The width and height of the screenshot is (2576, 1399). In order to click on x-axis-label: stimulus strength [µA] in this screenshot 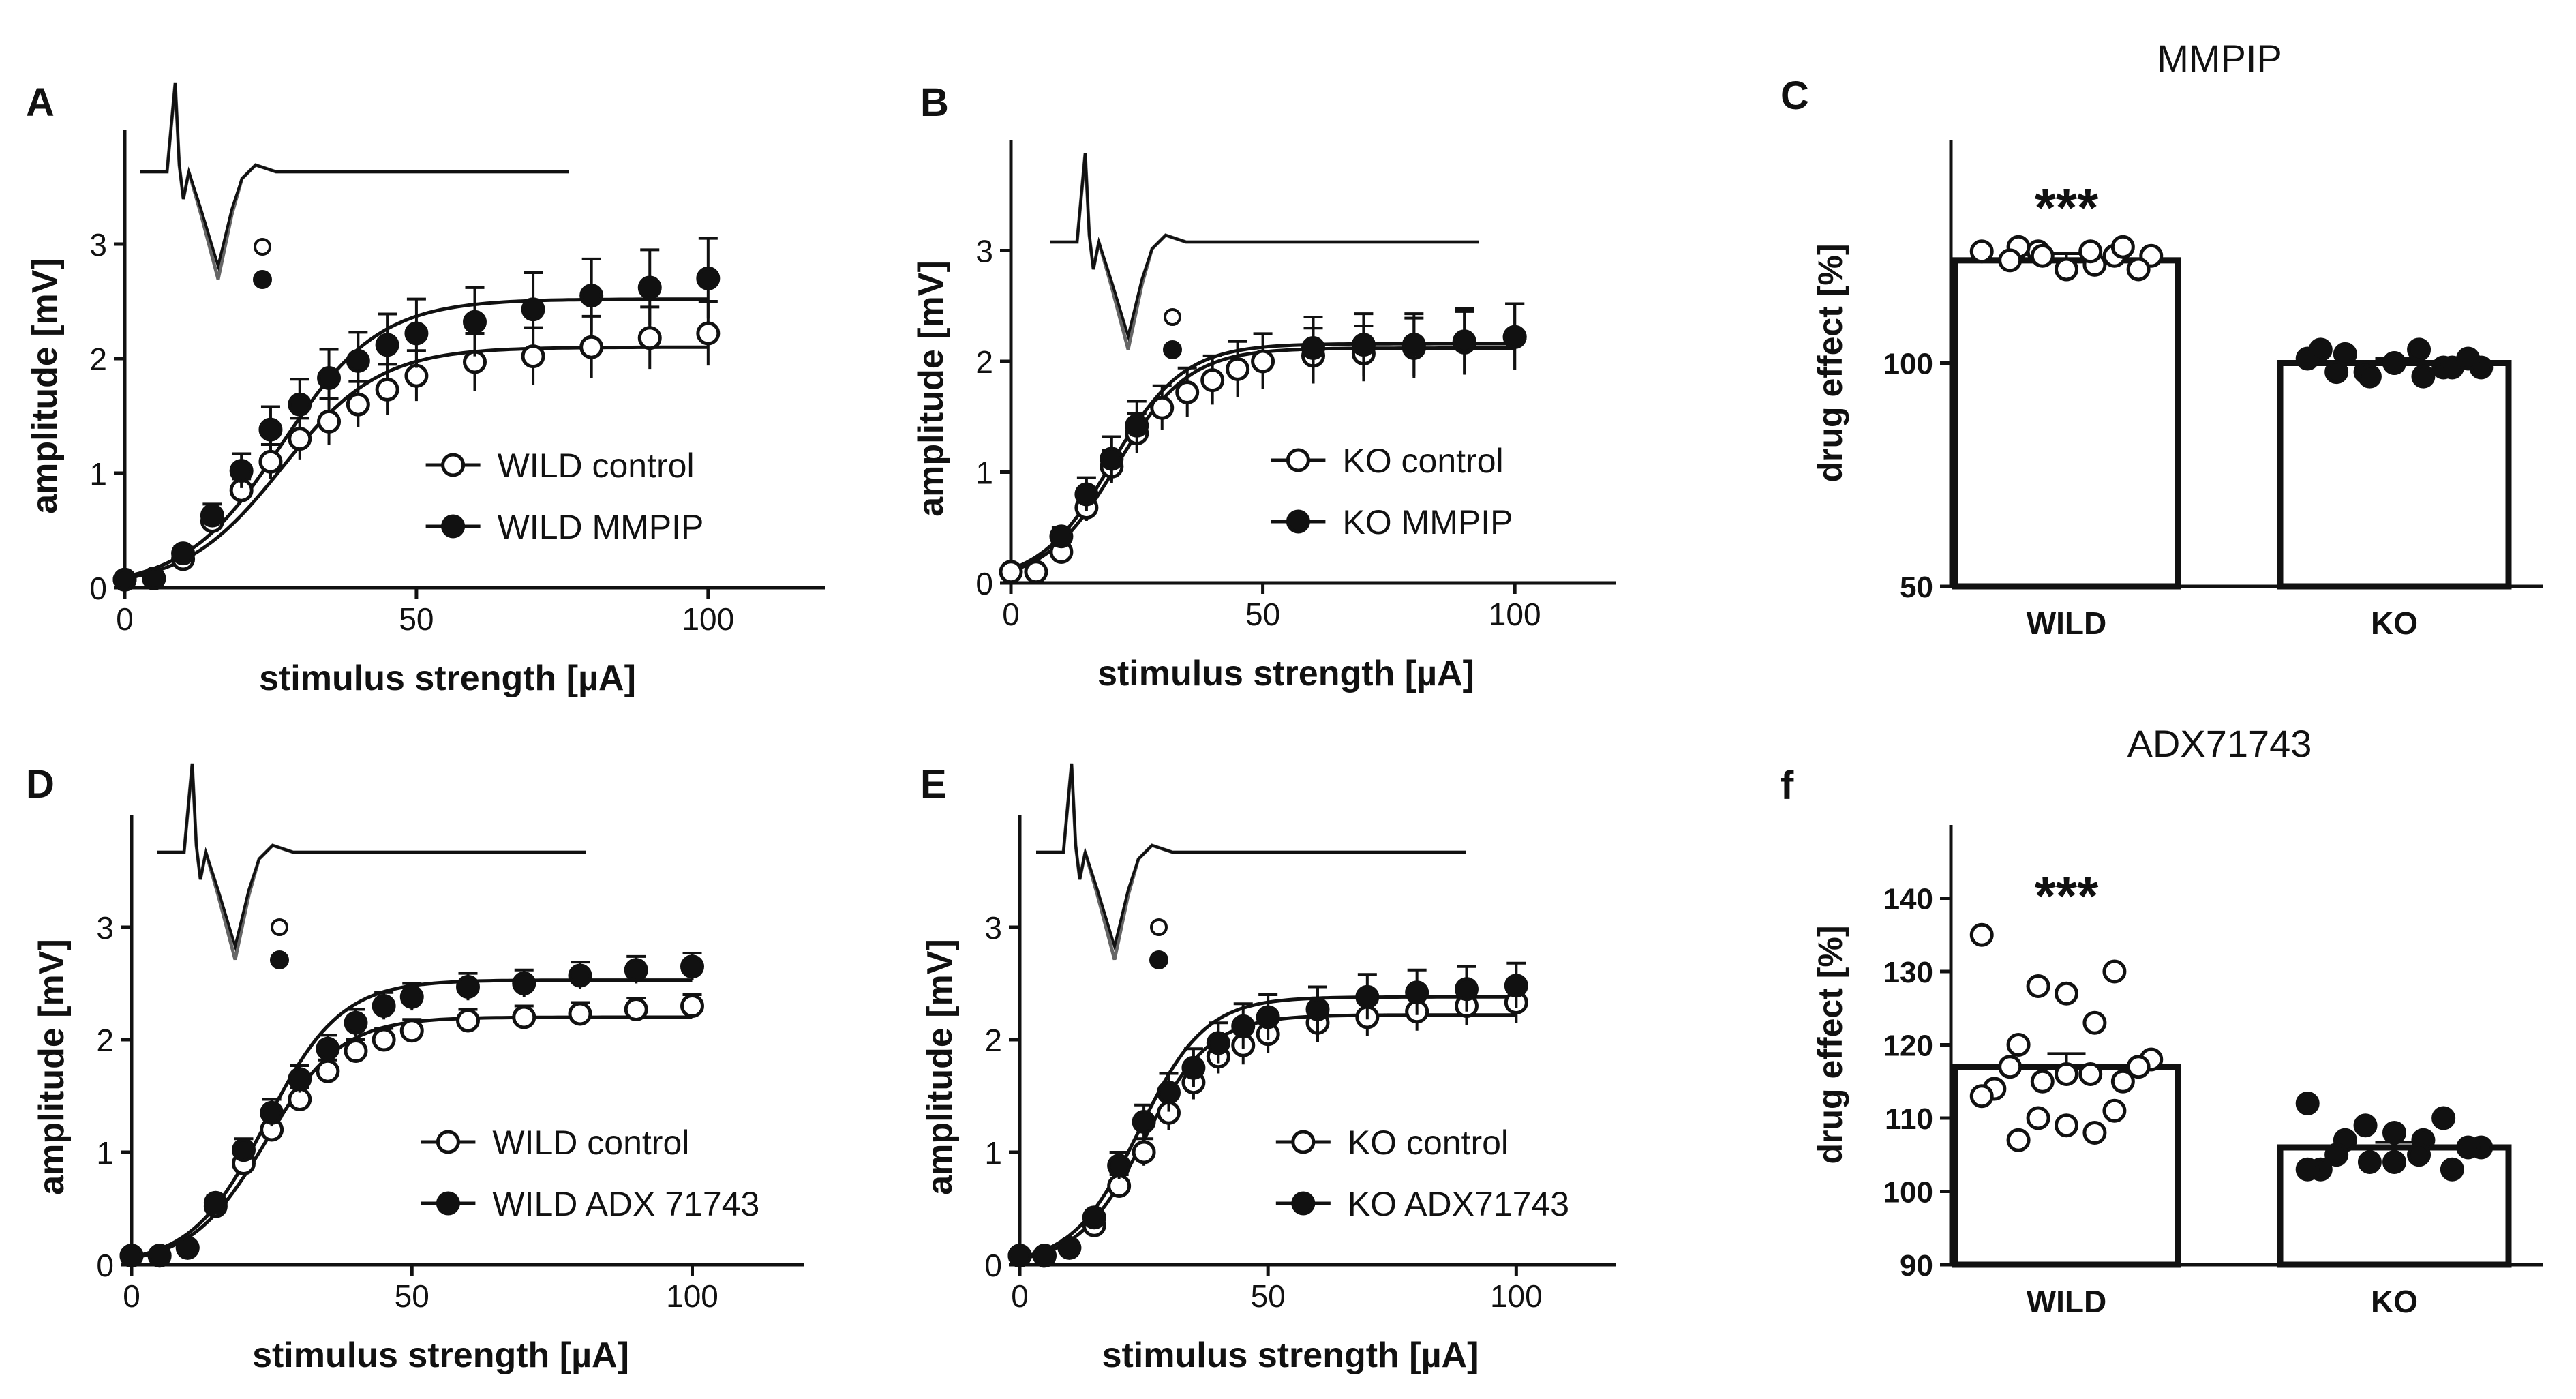, I will do `click(441, 1355)`.